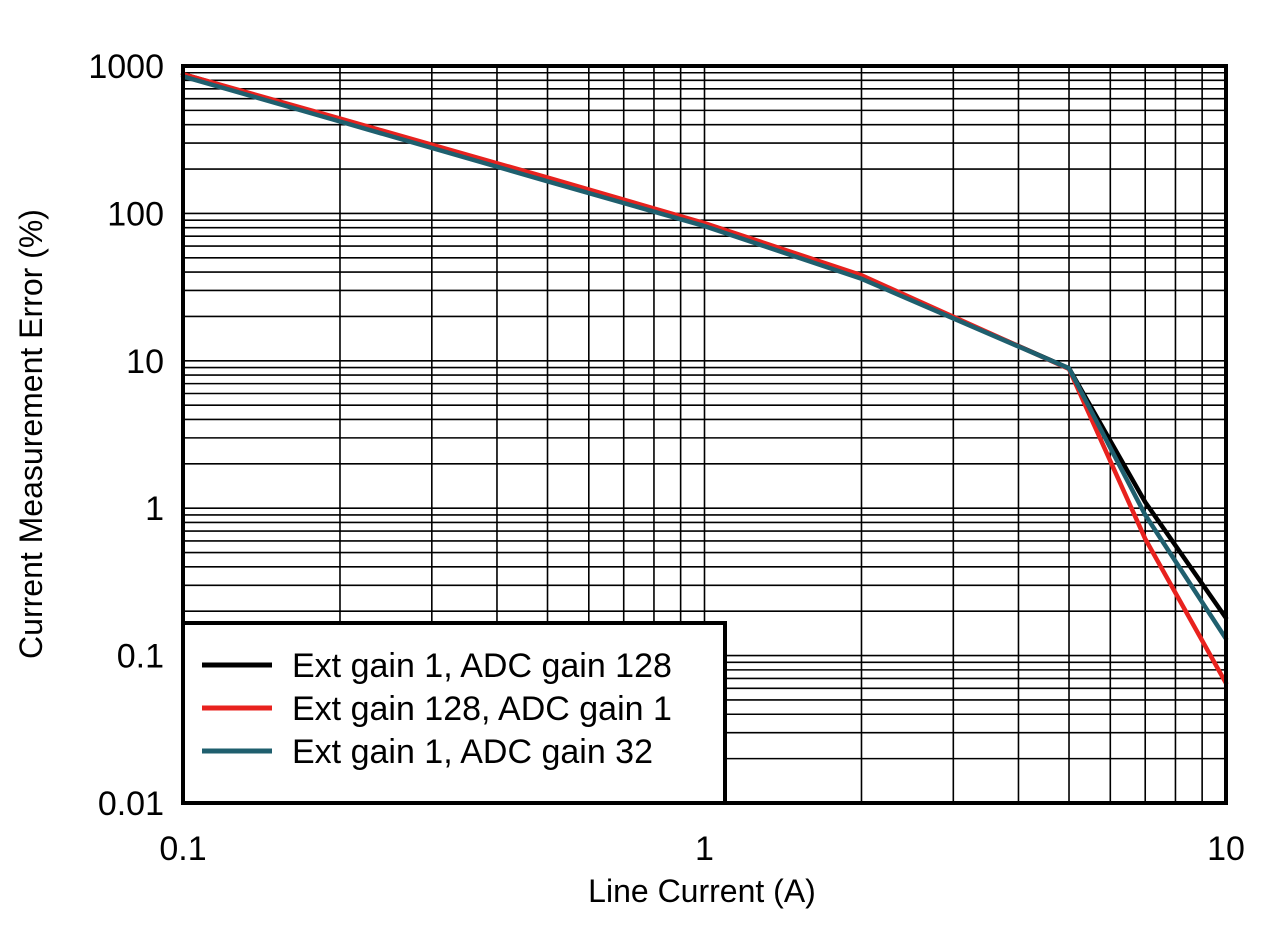  Describe the element at coordinates (472, 752) in the screenshot. I see `legend-label-3: Ext gain 1, ADC gain 32` at that location.